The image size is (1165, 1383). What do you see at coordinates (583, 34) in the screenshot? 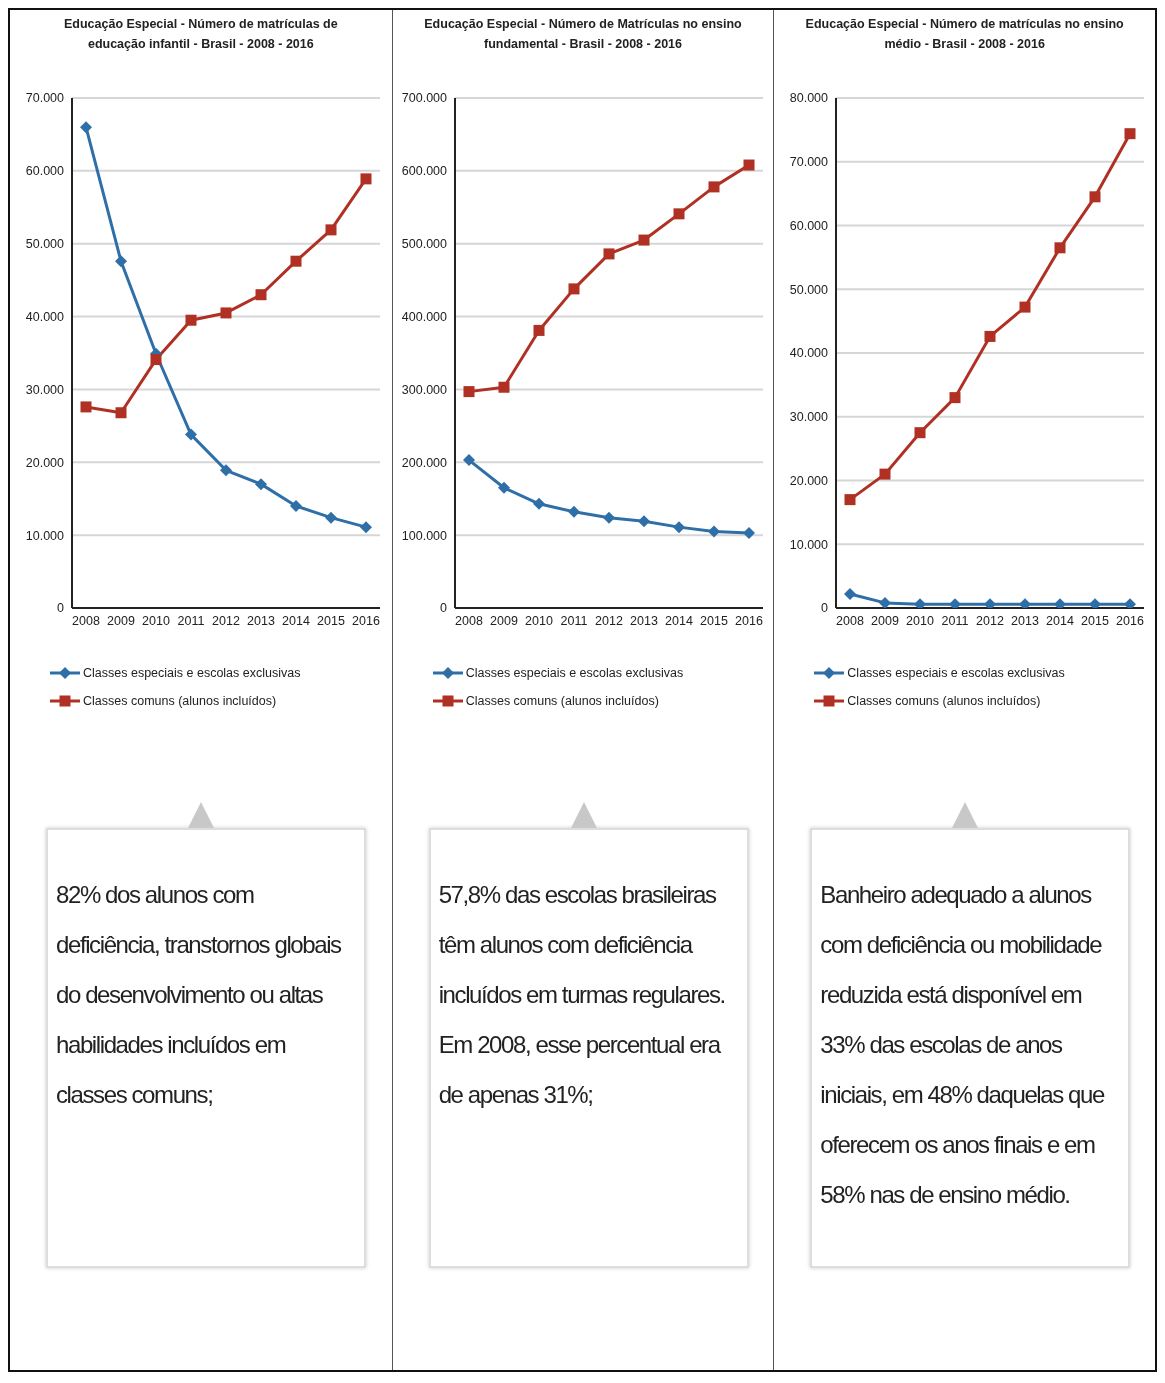
I see `chart-title: Educação Especial - Número de Matrículas no ensino fundamental - Brasil - 2008 - 2016` at bounding box center [583, 34].